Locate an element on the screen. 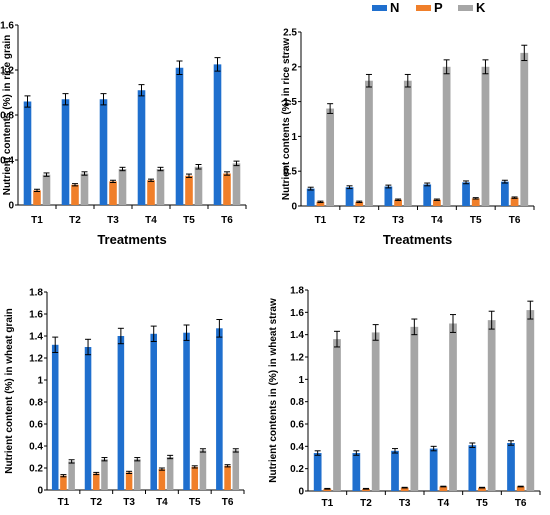 The height and width of the screenshot is (515, 550). legend-label-n: N is located at coordinates (394, 7).